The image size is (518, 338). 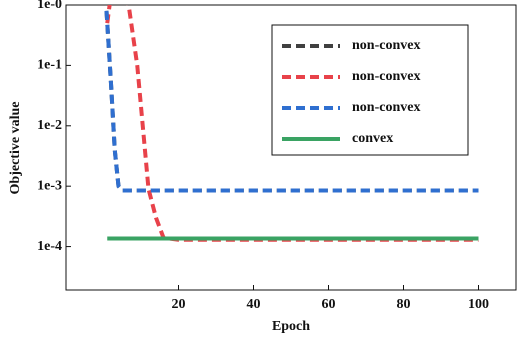 What do you see at coordinates (329, 304) in the screenshot?
I see `x-tick-label: 60` at bounding box center [329, 304].